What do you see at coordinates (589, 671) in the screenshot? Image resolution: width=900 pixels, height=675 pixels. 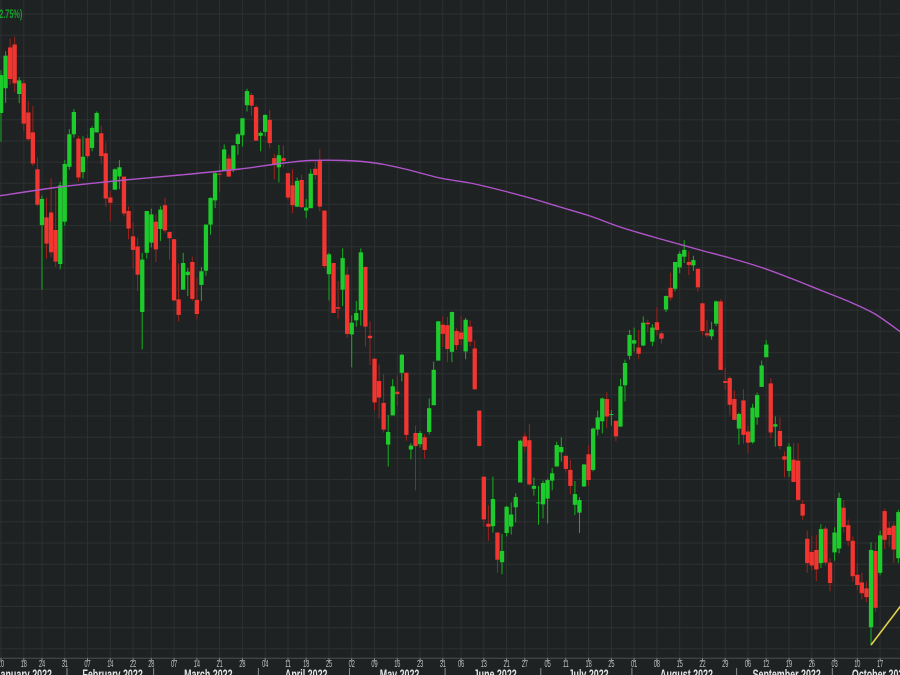 I see `svg-text: July 2022` at bounding box center [589, 671].